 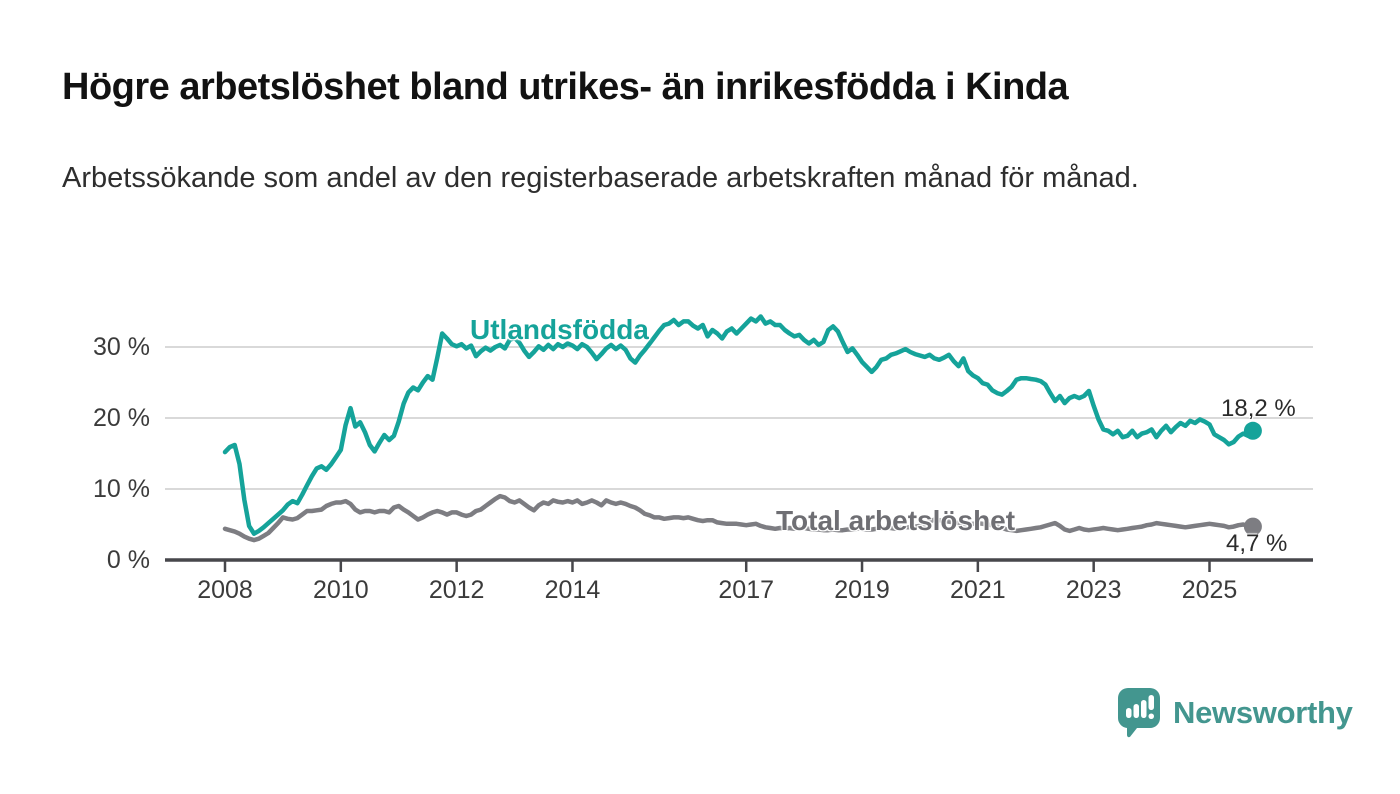 What do you see at coordinates (121, 418) in the screenshot?
I see `y-tick-label: 20 %` at bounding box center [121, 418].